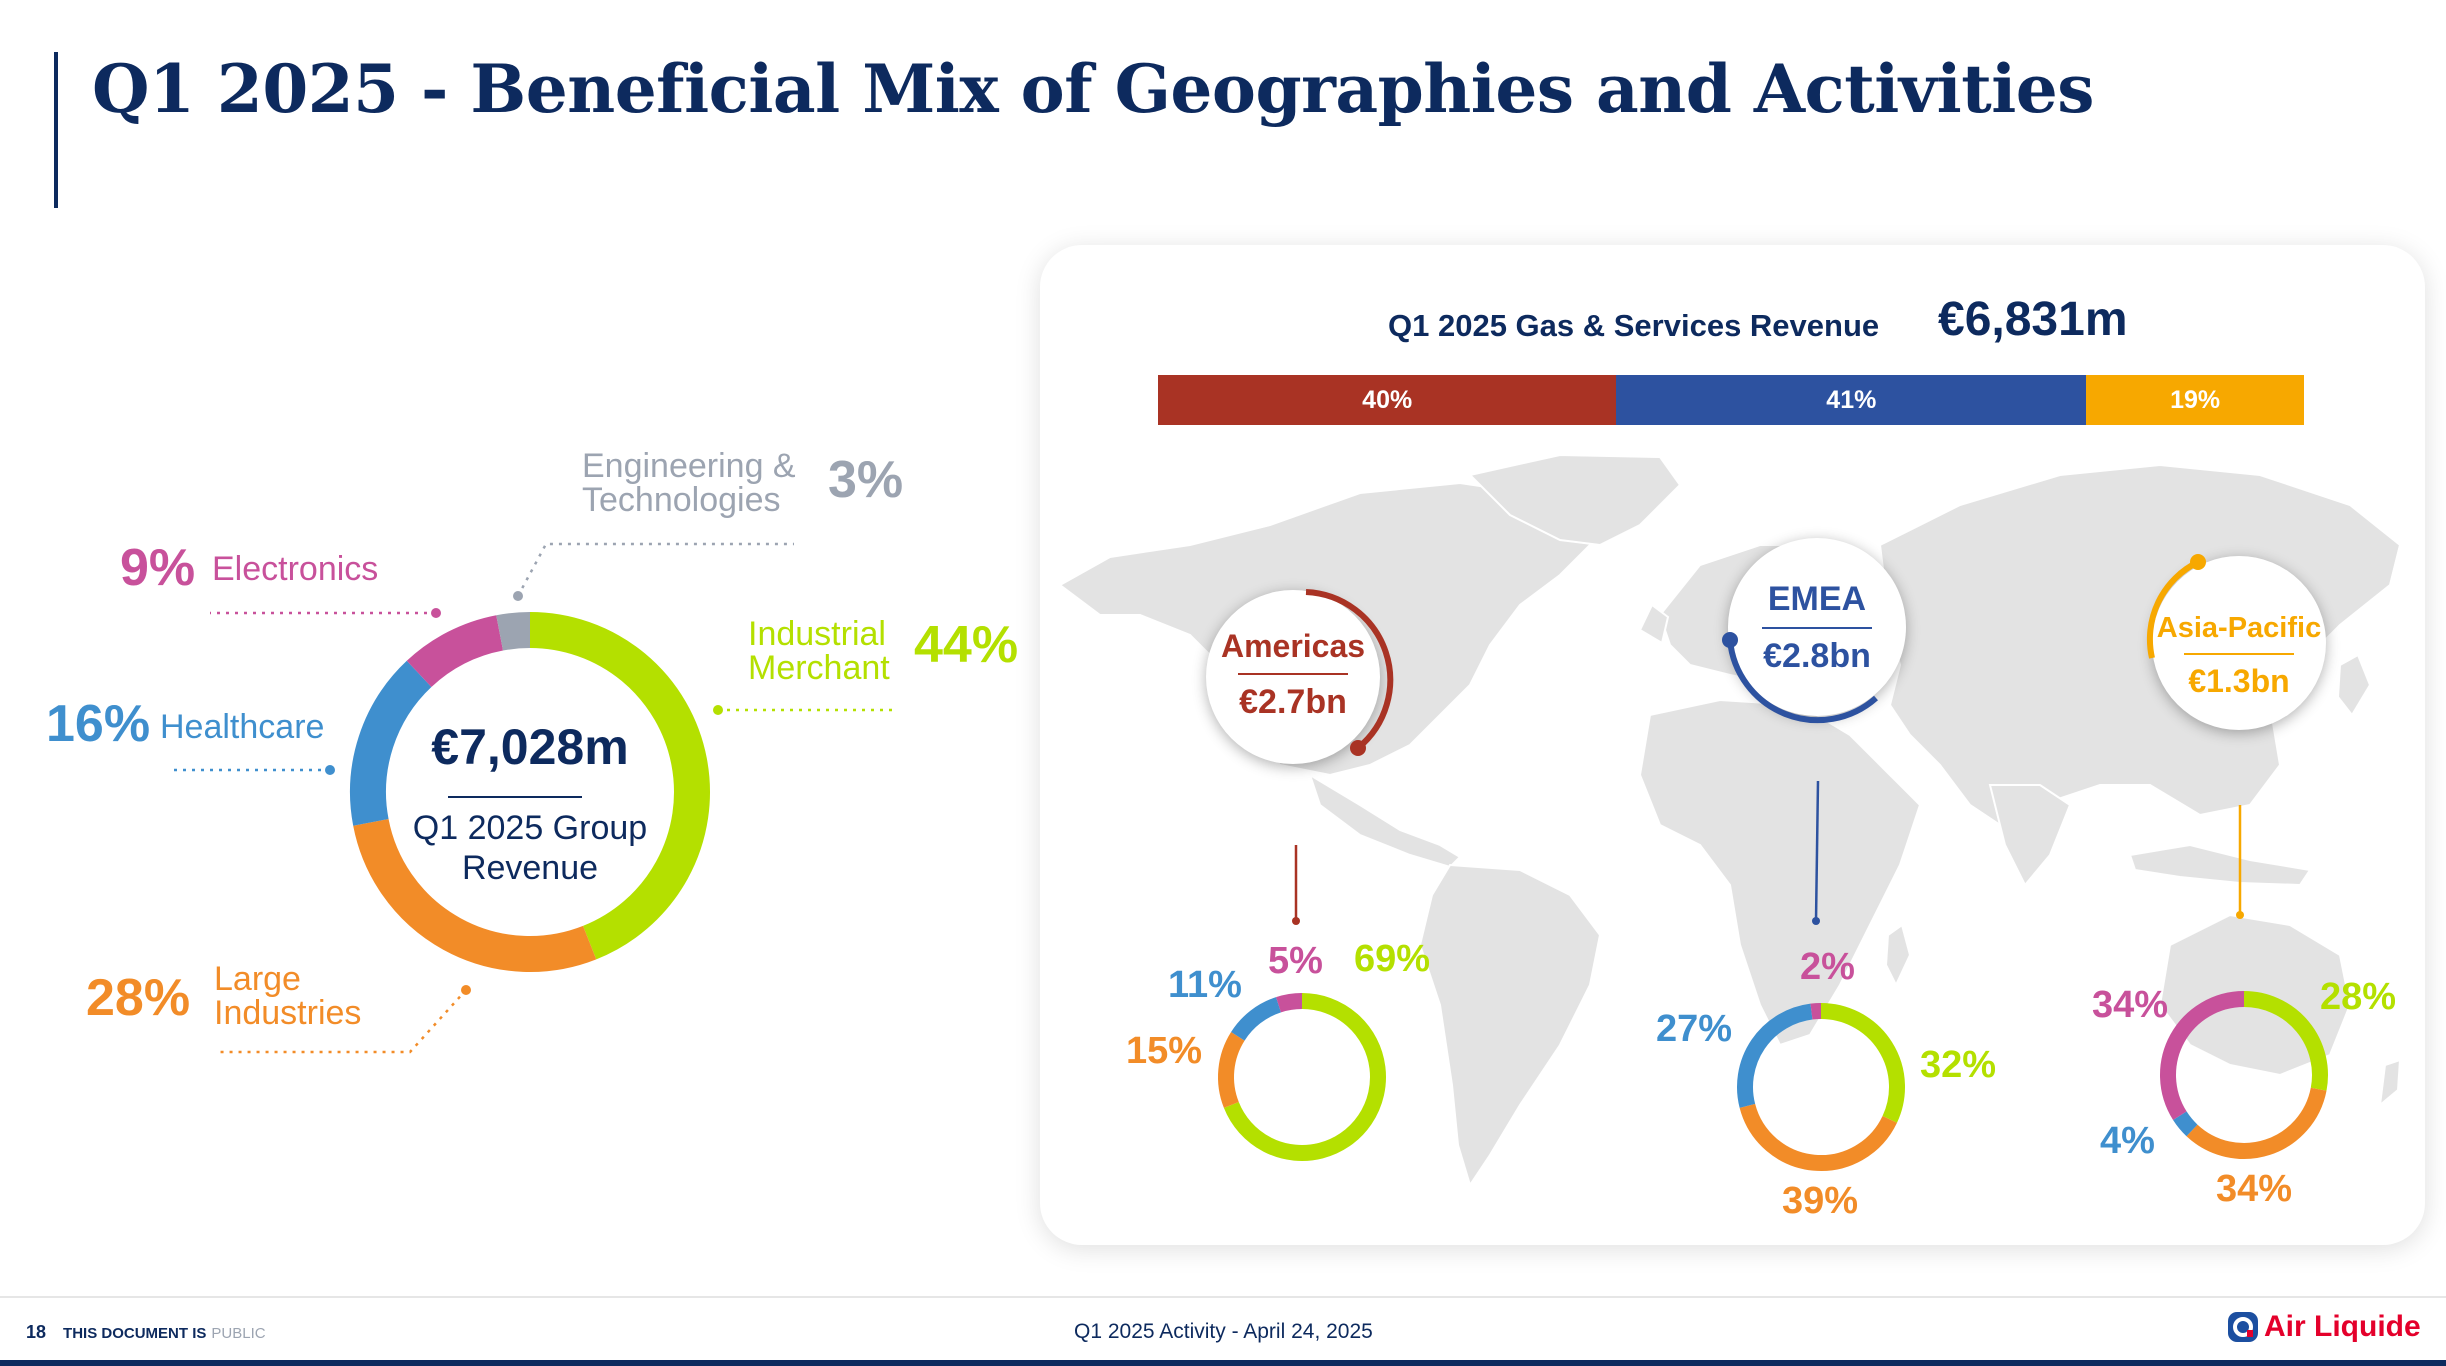 The image size is (2446, 1366). I want to click on title-accent-bar, so click(56, 130).